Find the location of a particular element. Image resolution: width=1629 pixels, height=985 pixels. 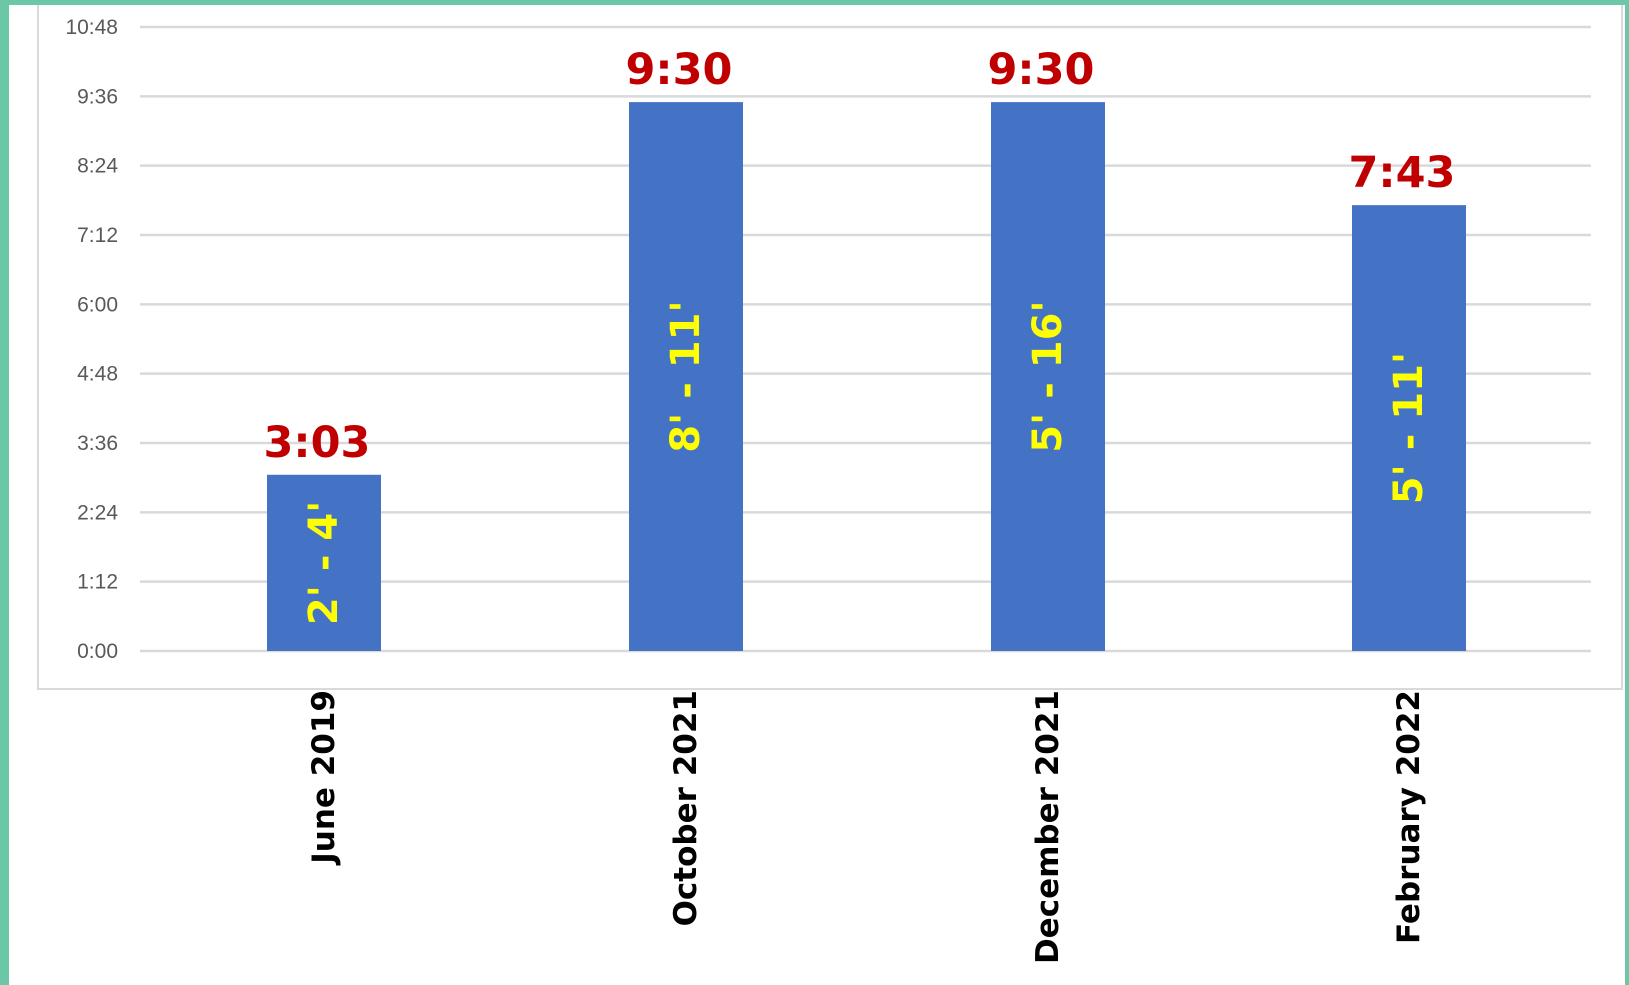

category-label: February 2022 is located at coordinates (1409, 817).